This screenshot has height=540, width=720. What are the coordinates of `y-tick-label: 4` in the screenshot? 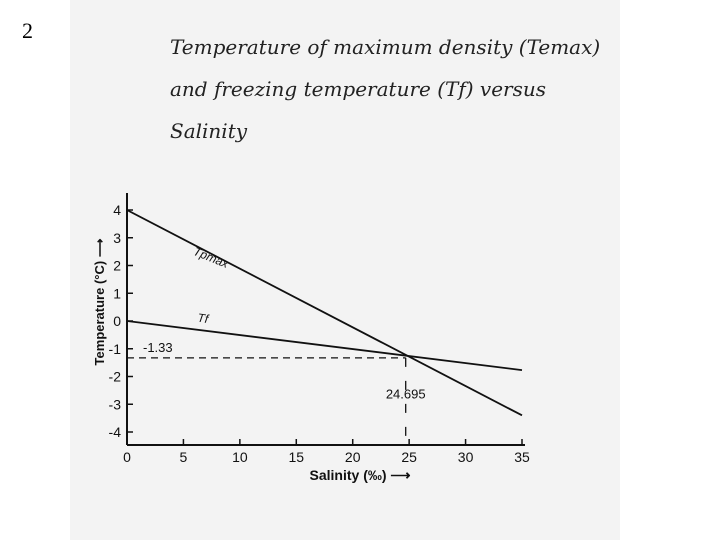 It's located at (117, 210).